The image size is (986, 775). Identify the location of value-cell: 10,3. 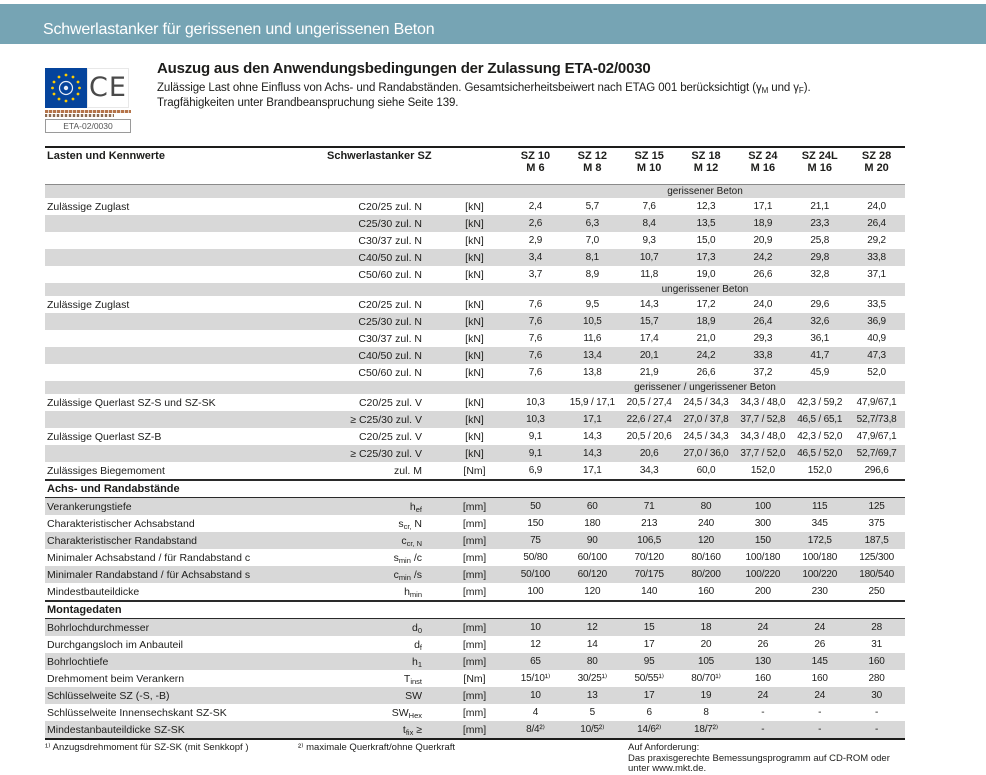
(535, 402).